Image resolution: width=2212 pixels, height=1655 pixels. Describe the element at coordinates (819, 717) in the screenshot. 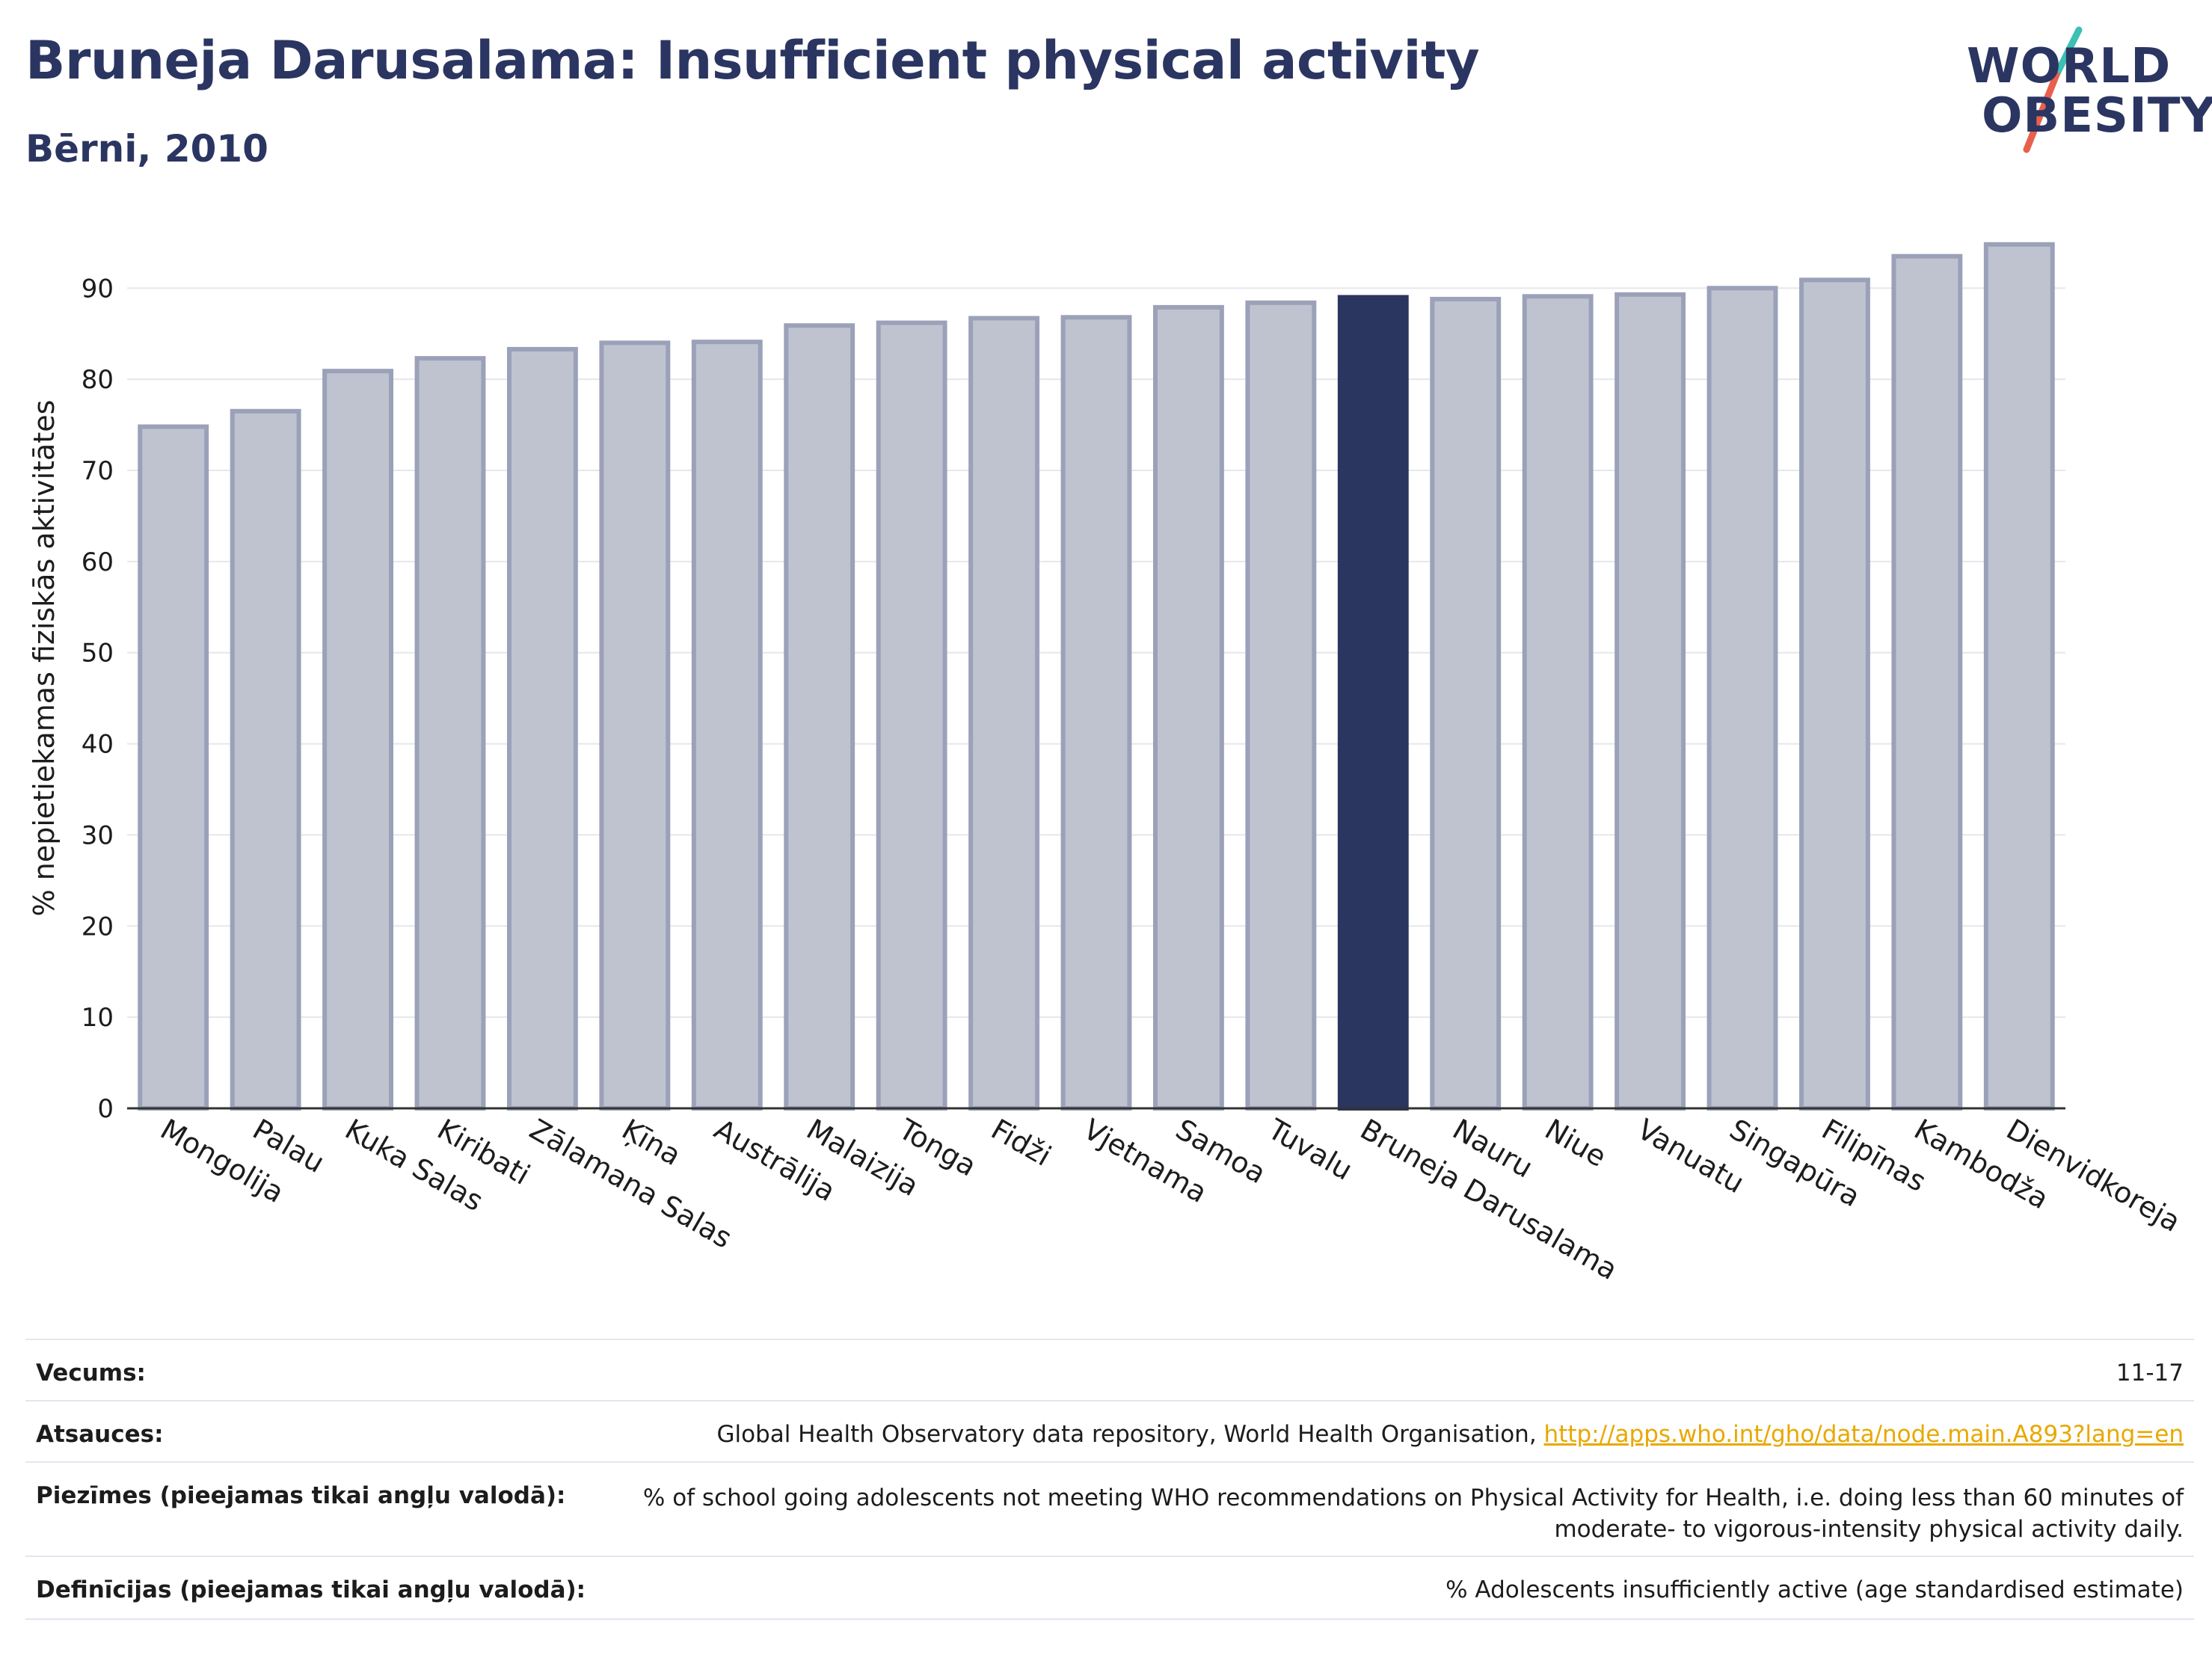

I see `bar-malaizija` at that location.